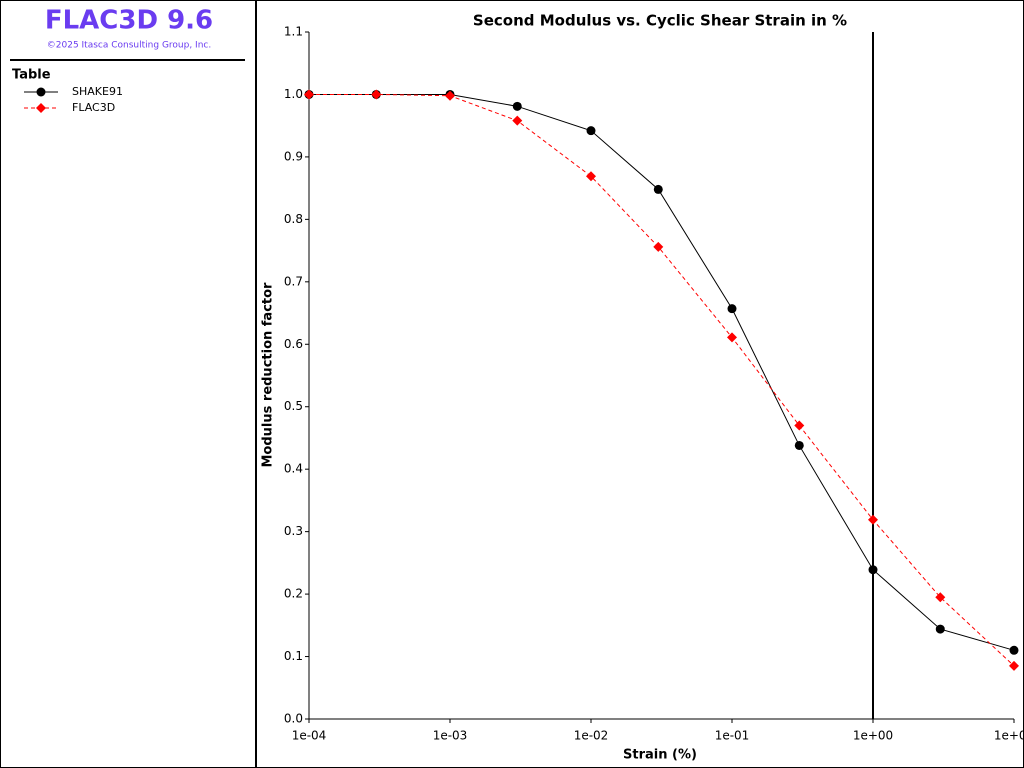 The height and width of the screenshot is (768, 1024). What do you see at coordinates (293, 94) in the screenshot?
I see `y-tick-label: 1.0` at bounding box center [293, 94].